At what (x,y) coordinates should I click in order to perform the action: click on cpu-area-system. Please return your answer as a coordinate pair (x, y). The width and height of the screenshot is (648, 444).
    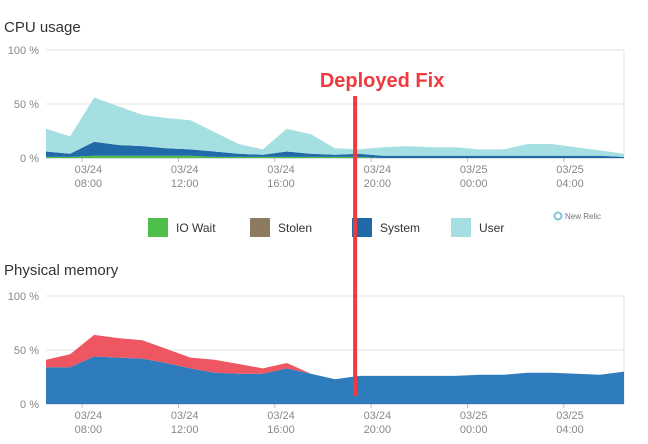
    Looking at the image, I should click on (335, 149).